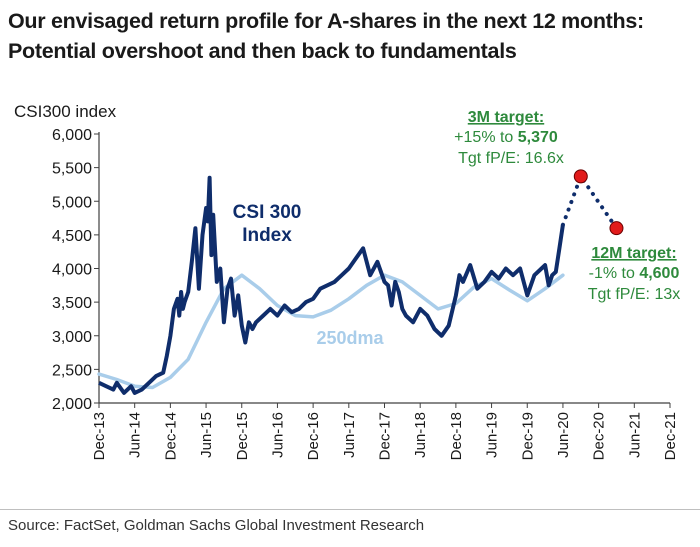 Image resolution: width=700 pixels, height=547 pixels. What do you see at coordinates (349, 435) in the screenshot?
I see `x-tick-label: Jun-17` at bounding box center [349, 435].